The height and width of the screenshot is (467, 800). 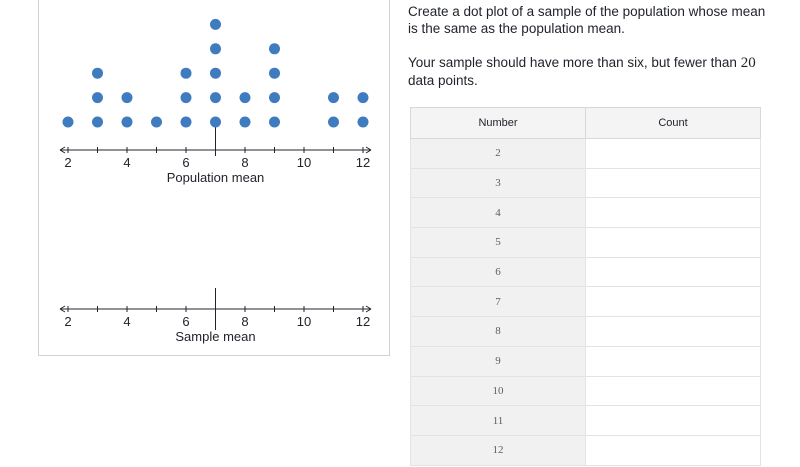 What do you see at coordinates (498, 450) in the screenshot?
I see `number-cell: 12` at bounding box center [498, 450].